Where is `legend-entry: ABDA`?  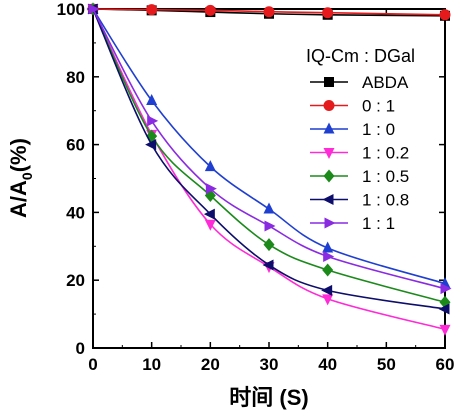
legend-entry: ABDA is located at coordinates (359, 82).